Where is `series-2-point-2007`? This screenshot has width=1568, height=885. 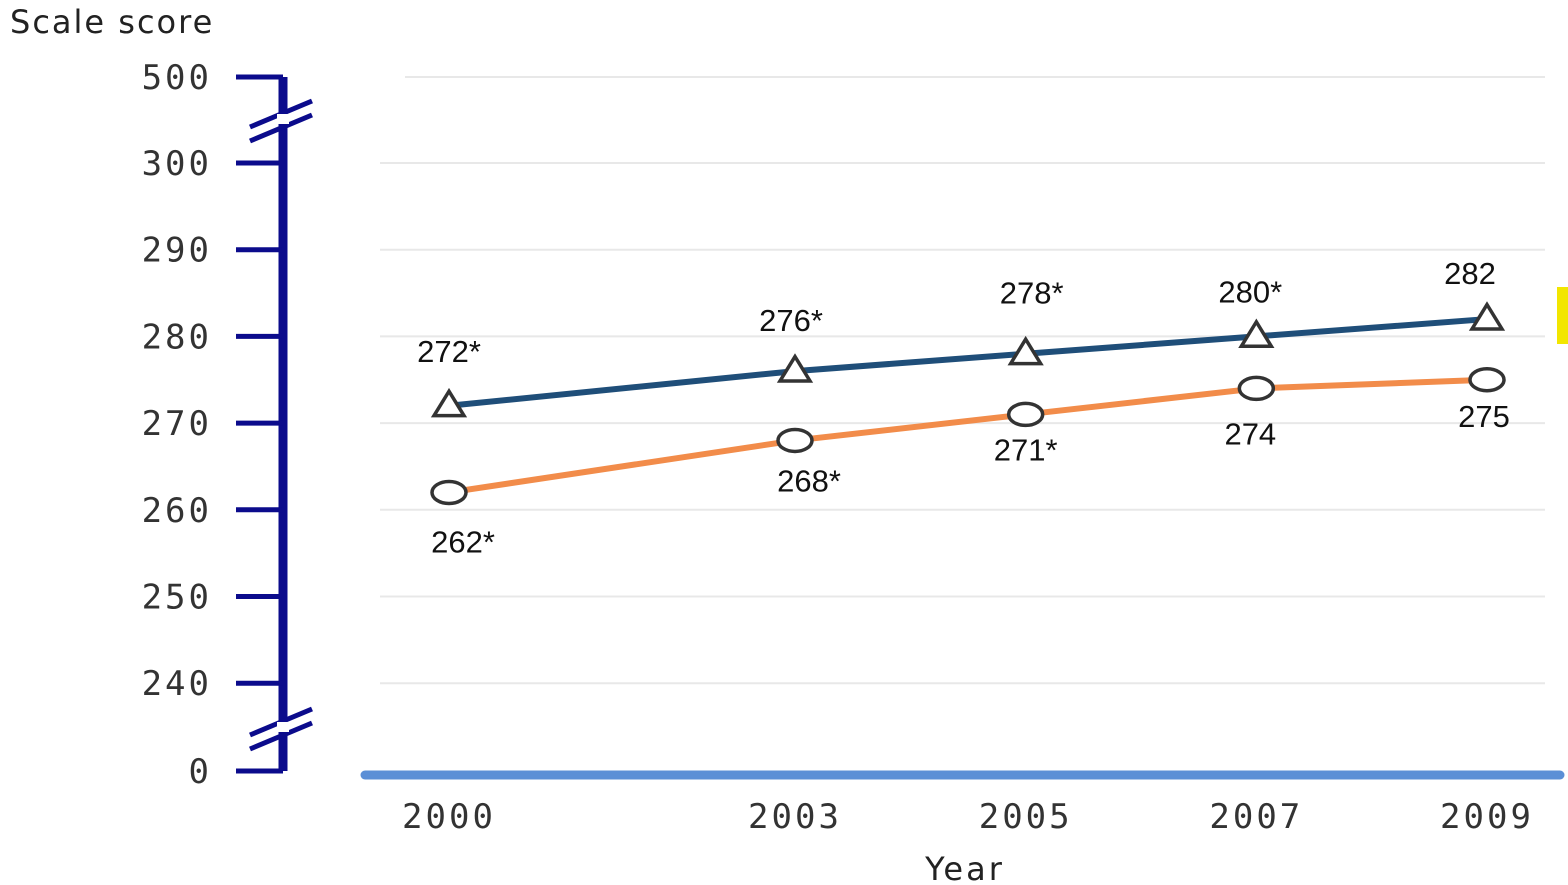 series-2-point-2007 is located at coordinates (1256, 388).